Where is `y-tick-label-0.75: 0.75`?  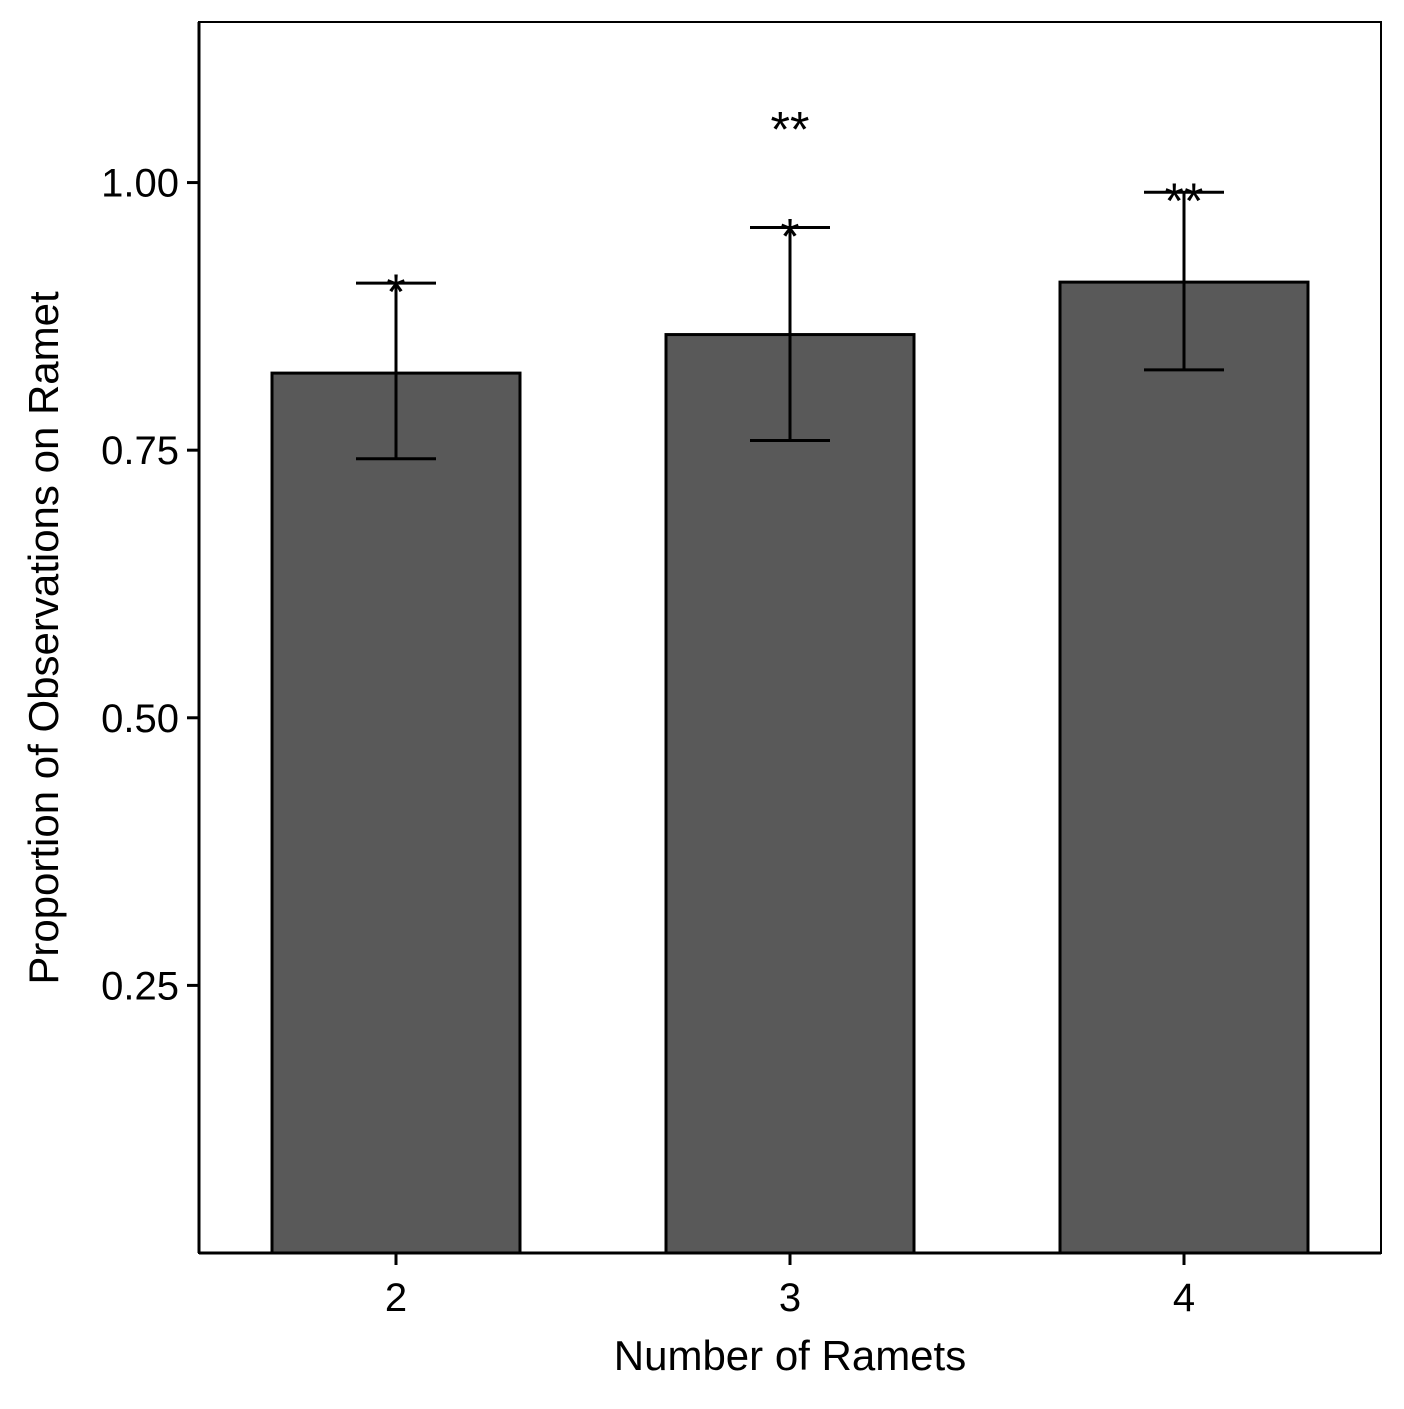 y-tick-label-0.75: 0.75 is located at coordinates (140, 451).